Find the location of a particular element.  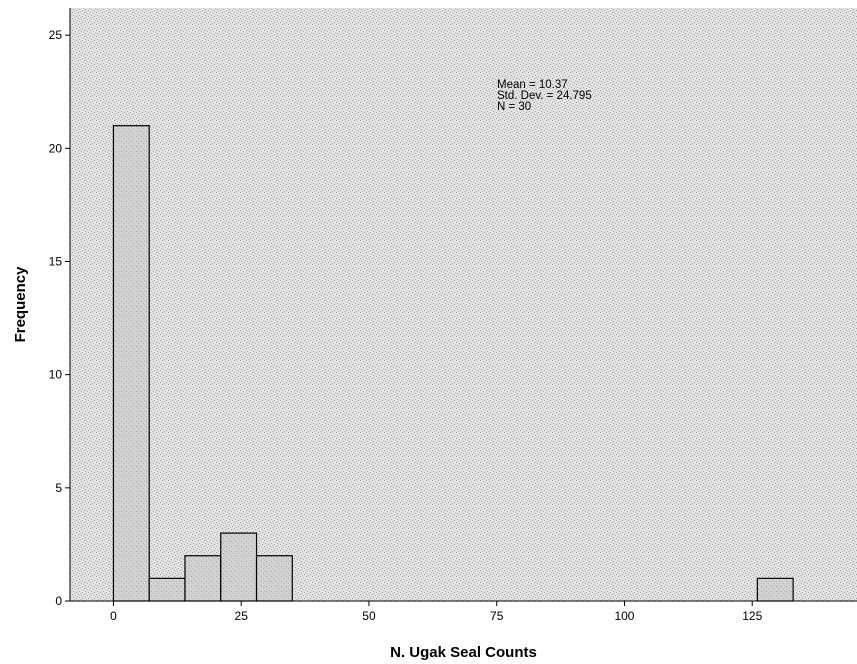

x-axis-title: N. Ugak Seal Counts is located at coordinates (463, 652).